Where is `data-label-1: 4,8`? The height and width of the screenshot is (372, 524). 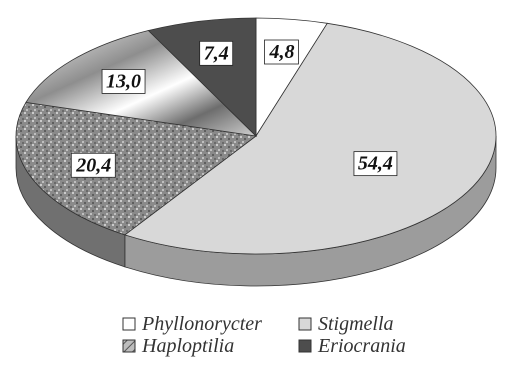 data-label-1: 4,8 is located at coordinates (281, 52).